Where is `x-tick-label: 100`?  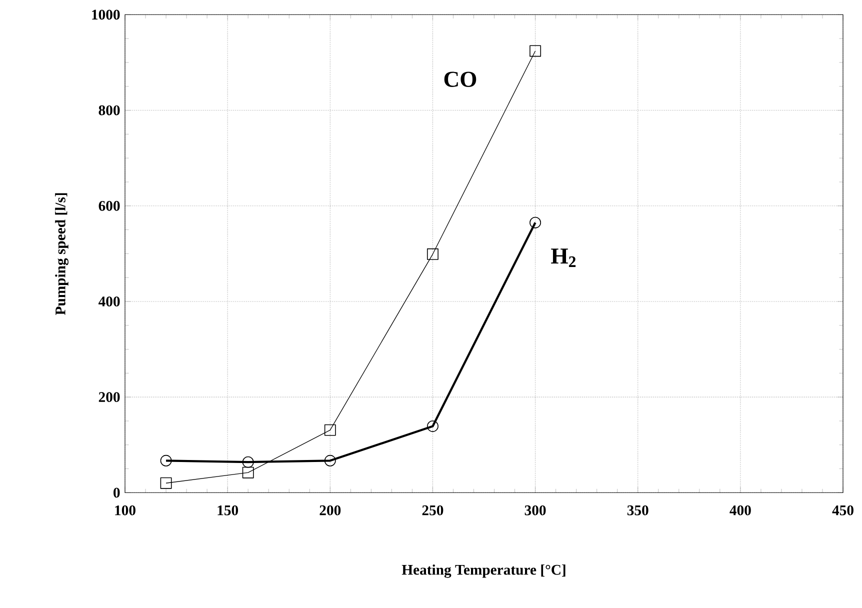 x-tick-label: 100 is located at coordinates (125, 510).